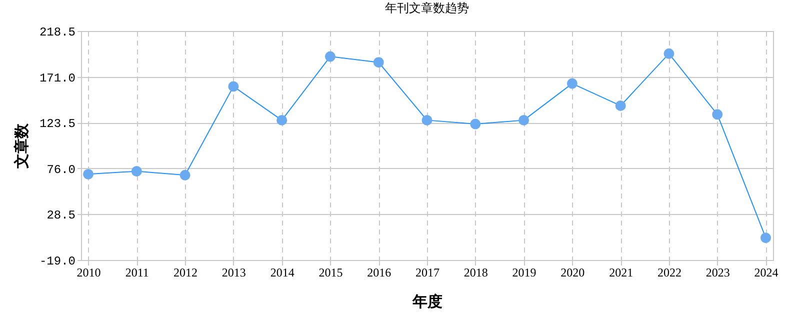  What do you see at coordinates (330, 273) in the screenshot?
I see `x-tick-label: 2015` at bounding box center [330, 273].